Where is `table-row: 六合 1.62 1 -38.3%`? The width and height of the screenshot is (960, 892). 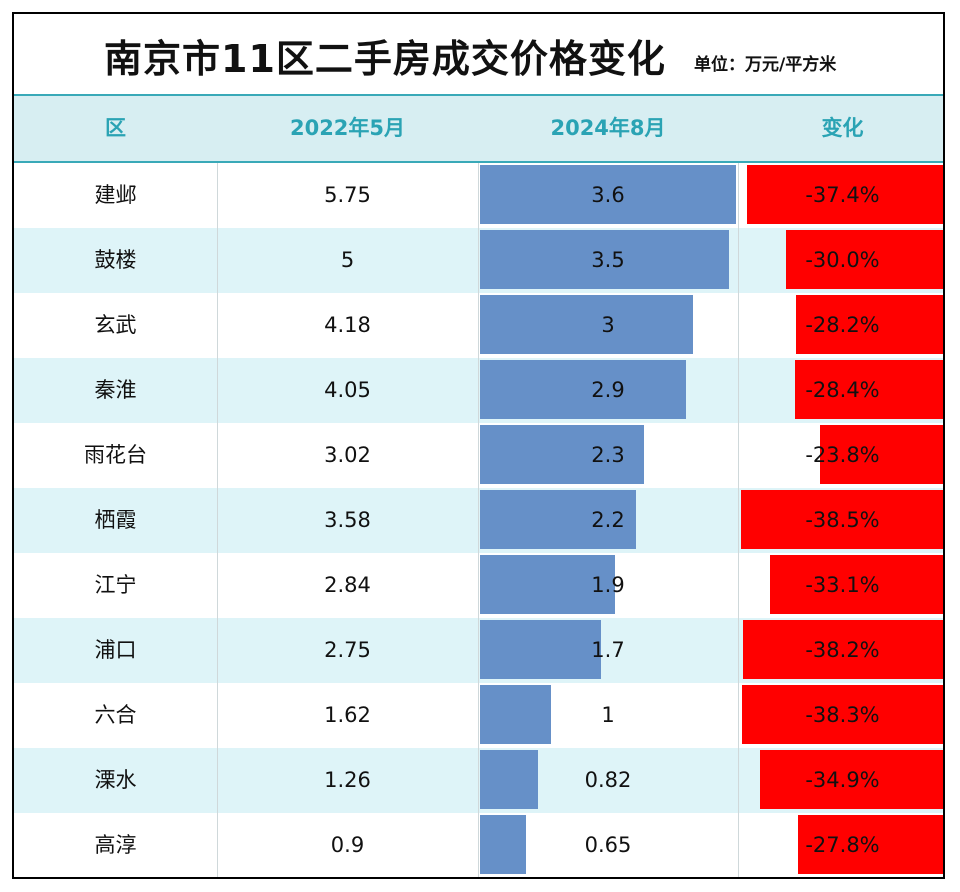
table-row: 六合 1.62 1 -38.3% is located at coordinates (478, 715).